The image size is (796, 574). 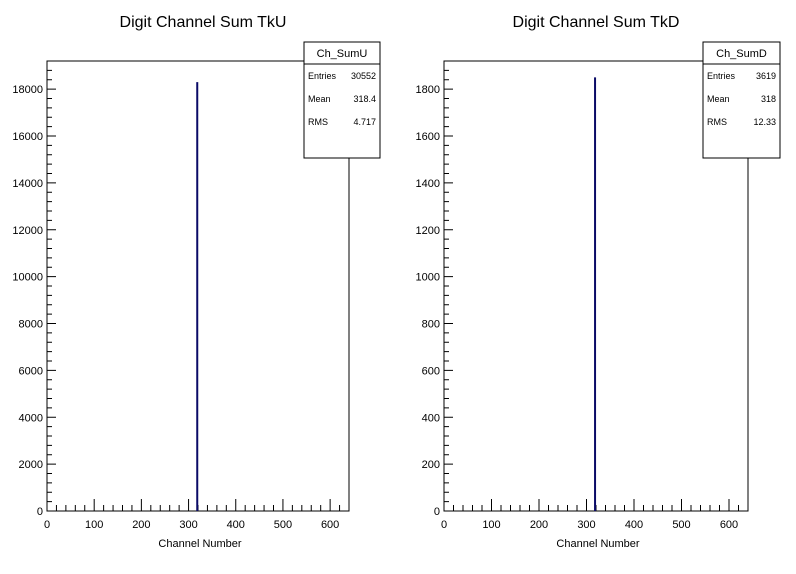 I want to click on y-tick-label: 4000, so click(x=31, y=418).